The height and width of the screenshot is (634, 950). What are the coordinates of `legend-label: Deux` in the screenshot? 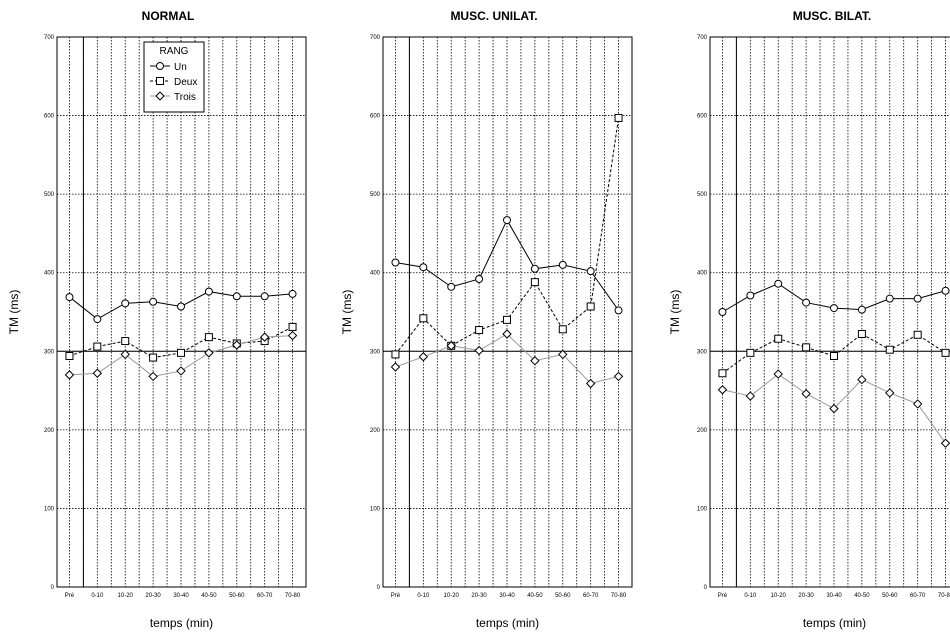 It's located at (185, 82).